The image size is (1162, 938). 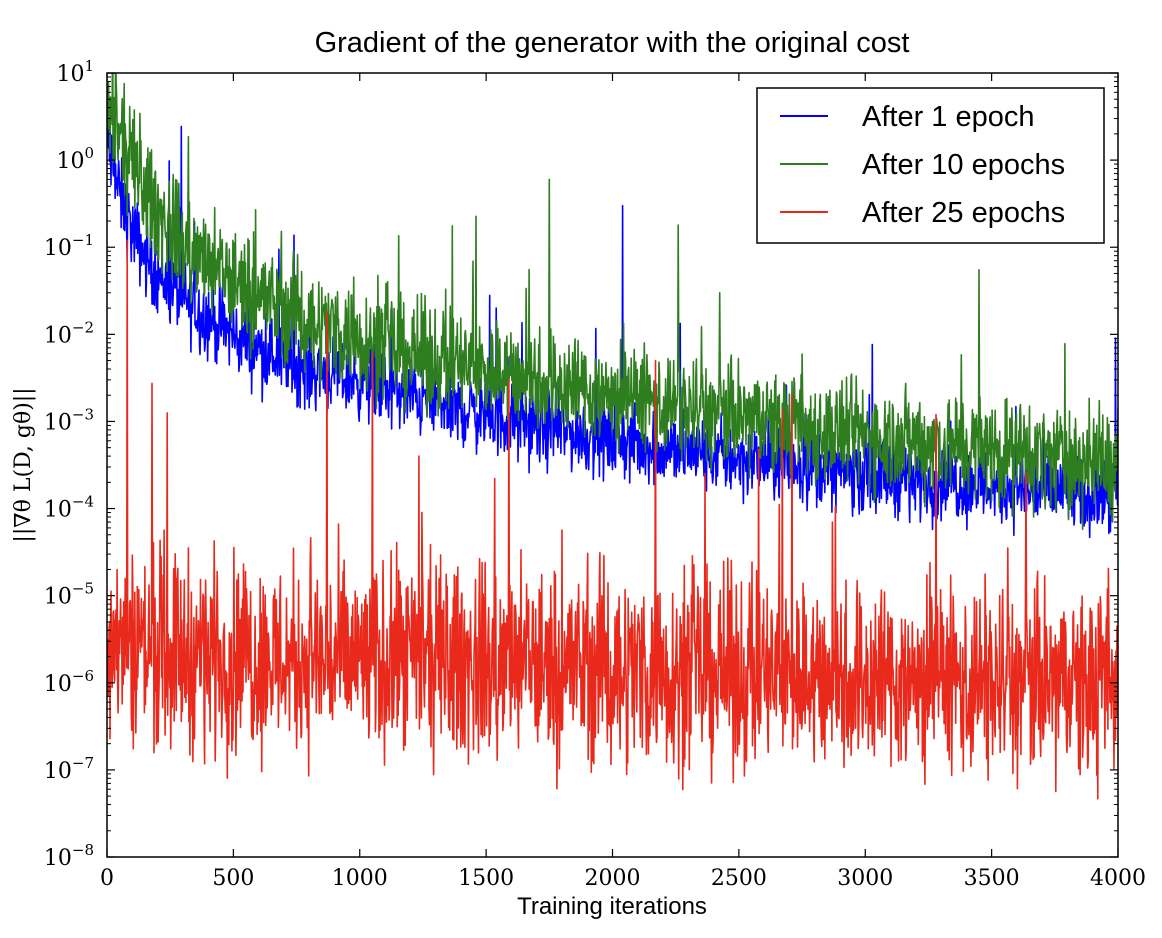 I want to click on x-tick-label: 2000, so click(x=613, y=878).